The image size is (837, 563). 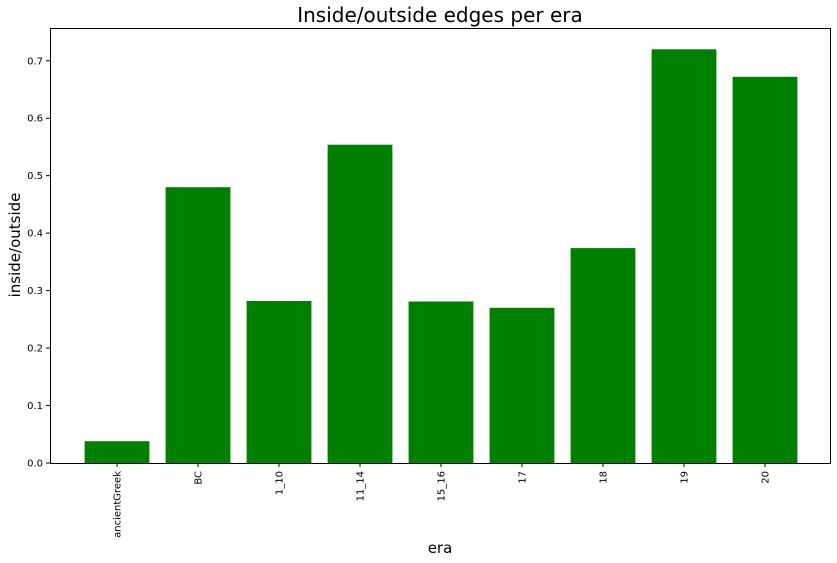 What do you see at coordinates (35, 176) in the screenshot?
I see `y-tick-label: 0.5` at bounding box center [35, 176].